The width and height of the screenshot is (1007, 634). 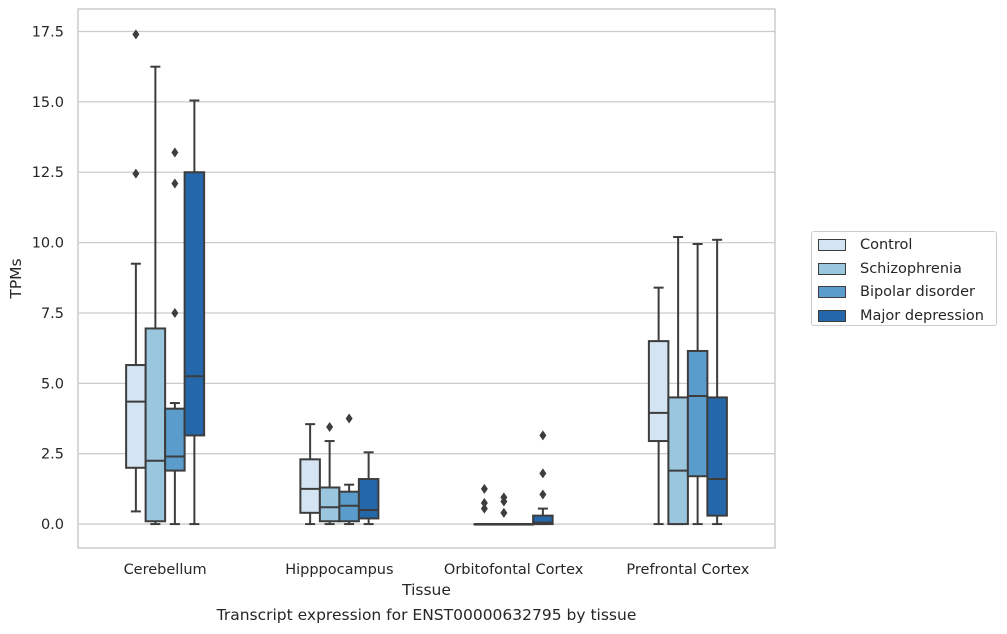 I want to click on y-tick-label: 2.5, so click(x=52, y=455).